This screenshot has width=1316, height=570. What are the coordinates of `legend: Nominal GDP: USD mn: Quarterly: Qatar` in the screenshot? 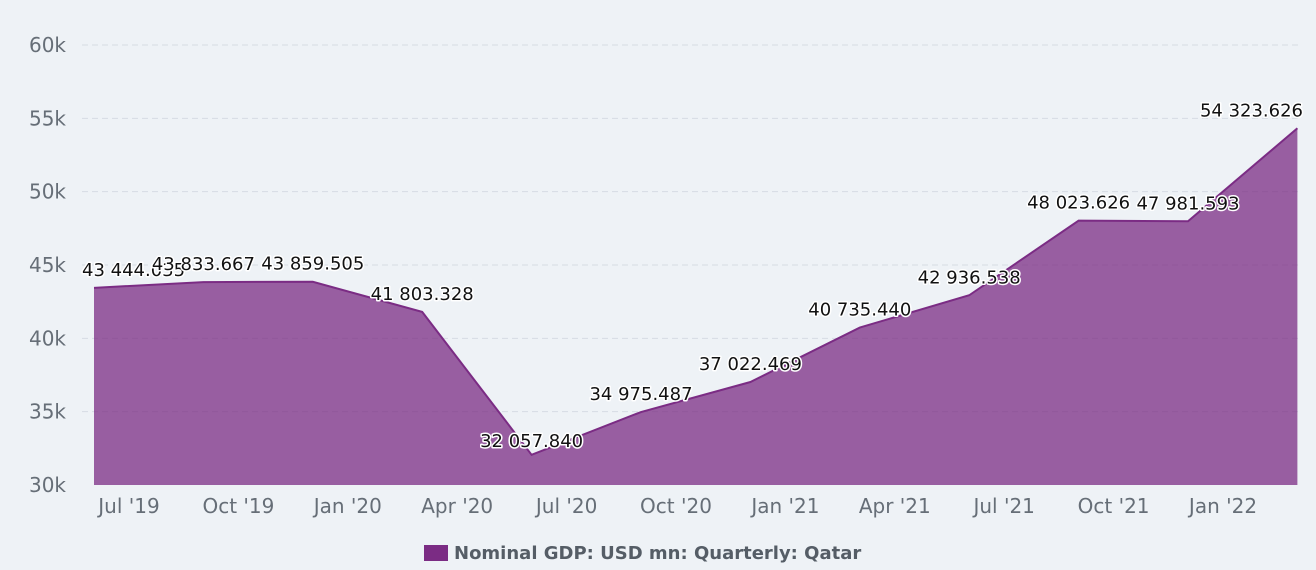 It's located at (642, 553).